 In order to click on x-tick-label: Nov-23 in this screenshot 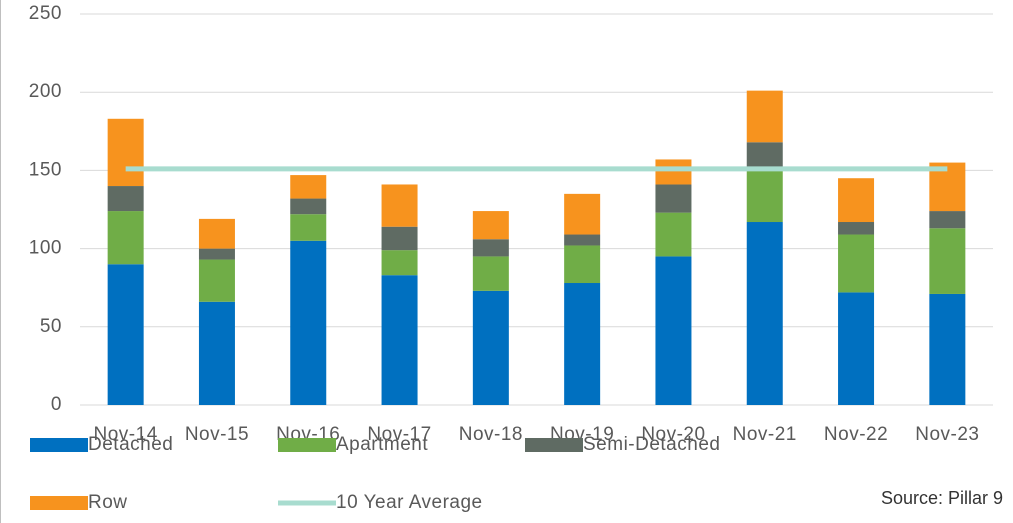, I will do `click(947, 434)`.